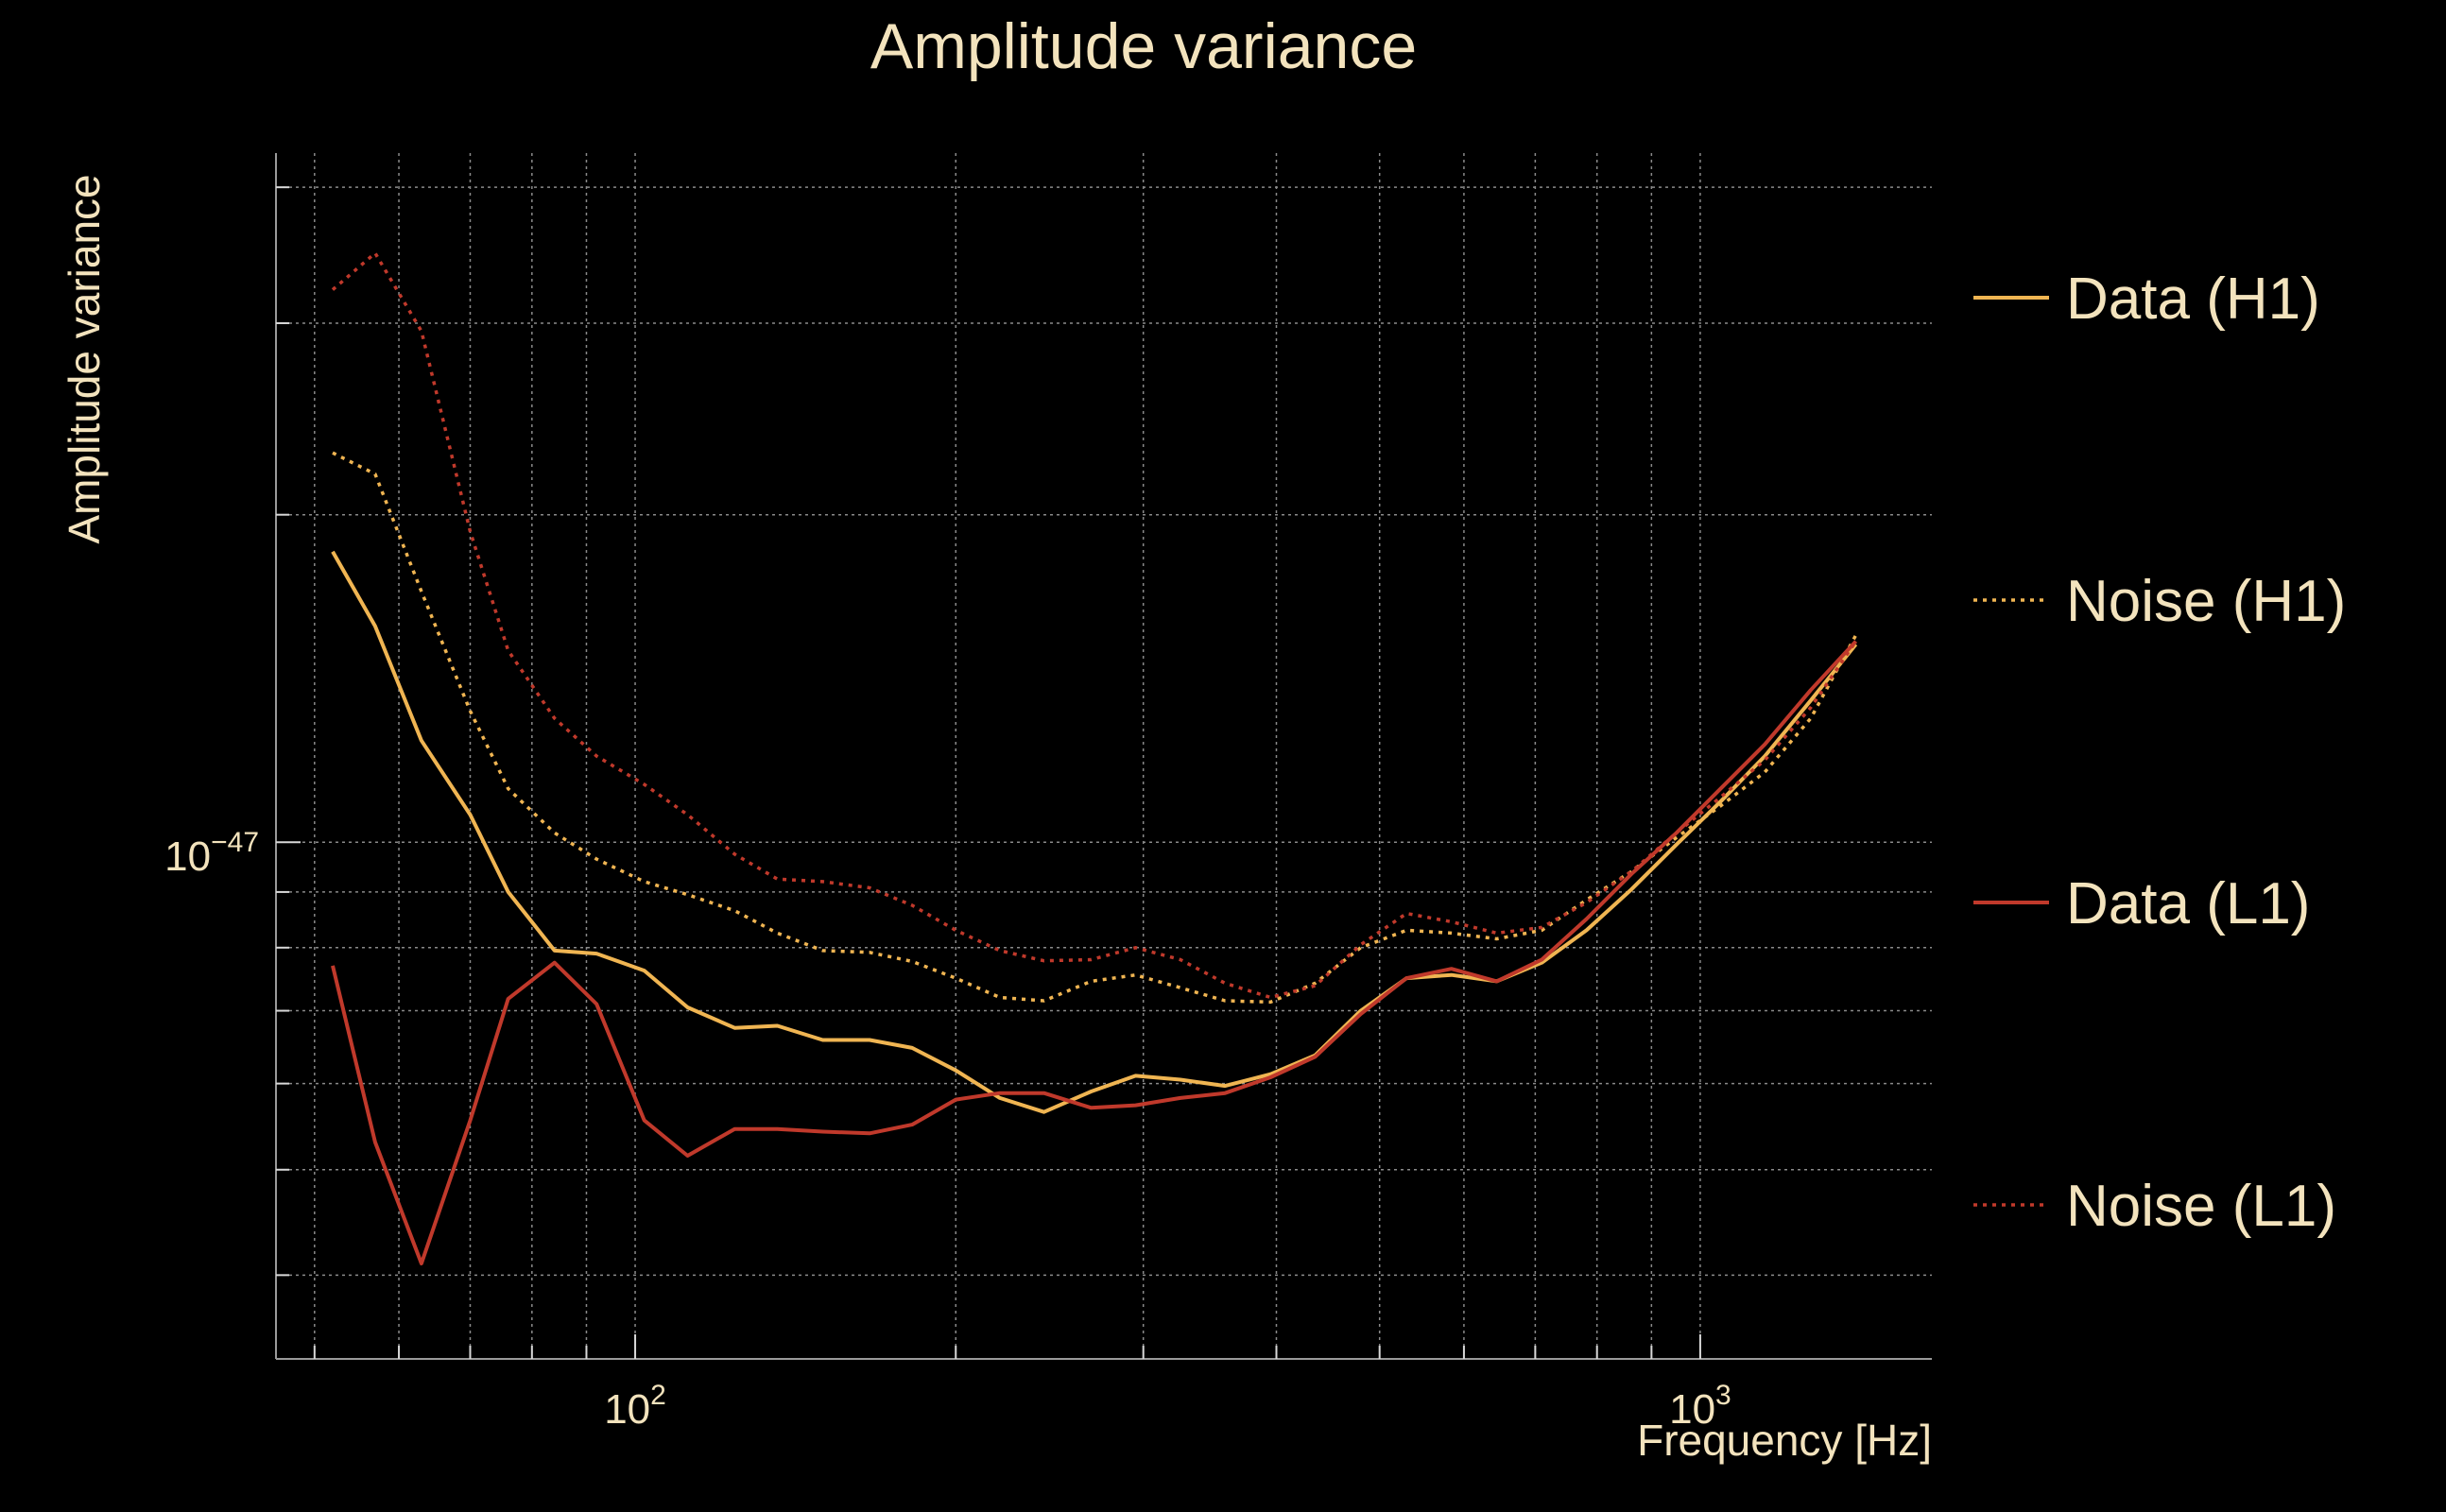 Image resolution: width=2446 pixels, height=1512 pixels. I want to click on y-axis-ticks: 10−47, so click(211, 853).